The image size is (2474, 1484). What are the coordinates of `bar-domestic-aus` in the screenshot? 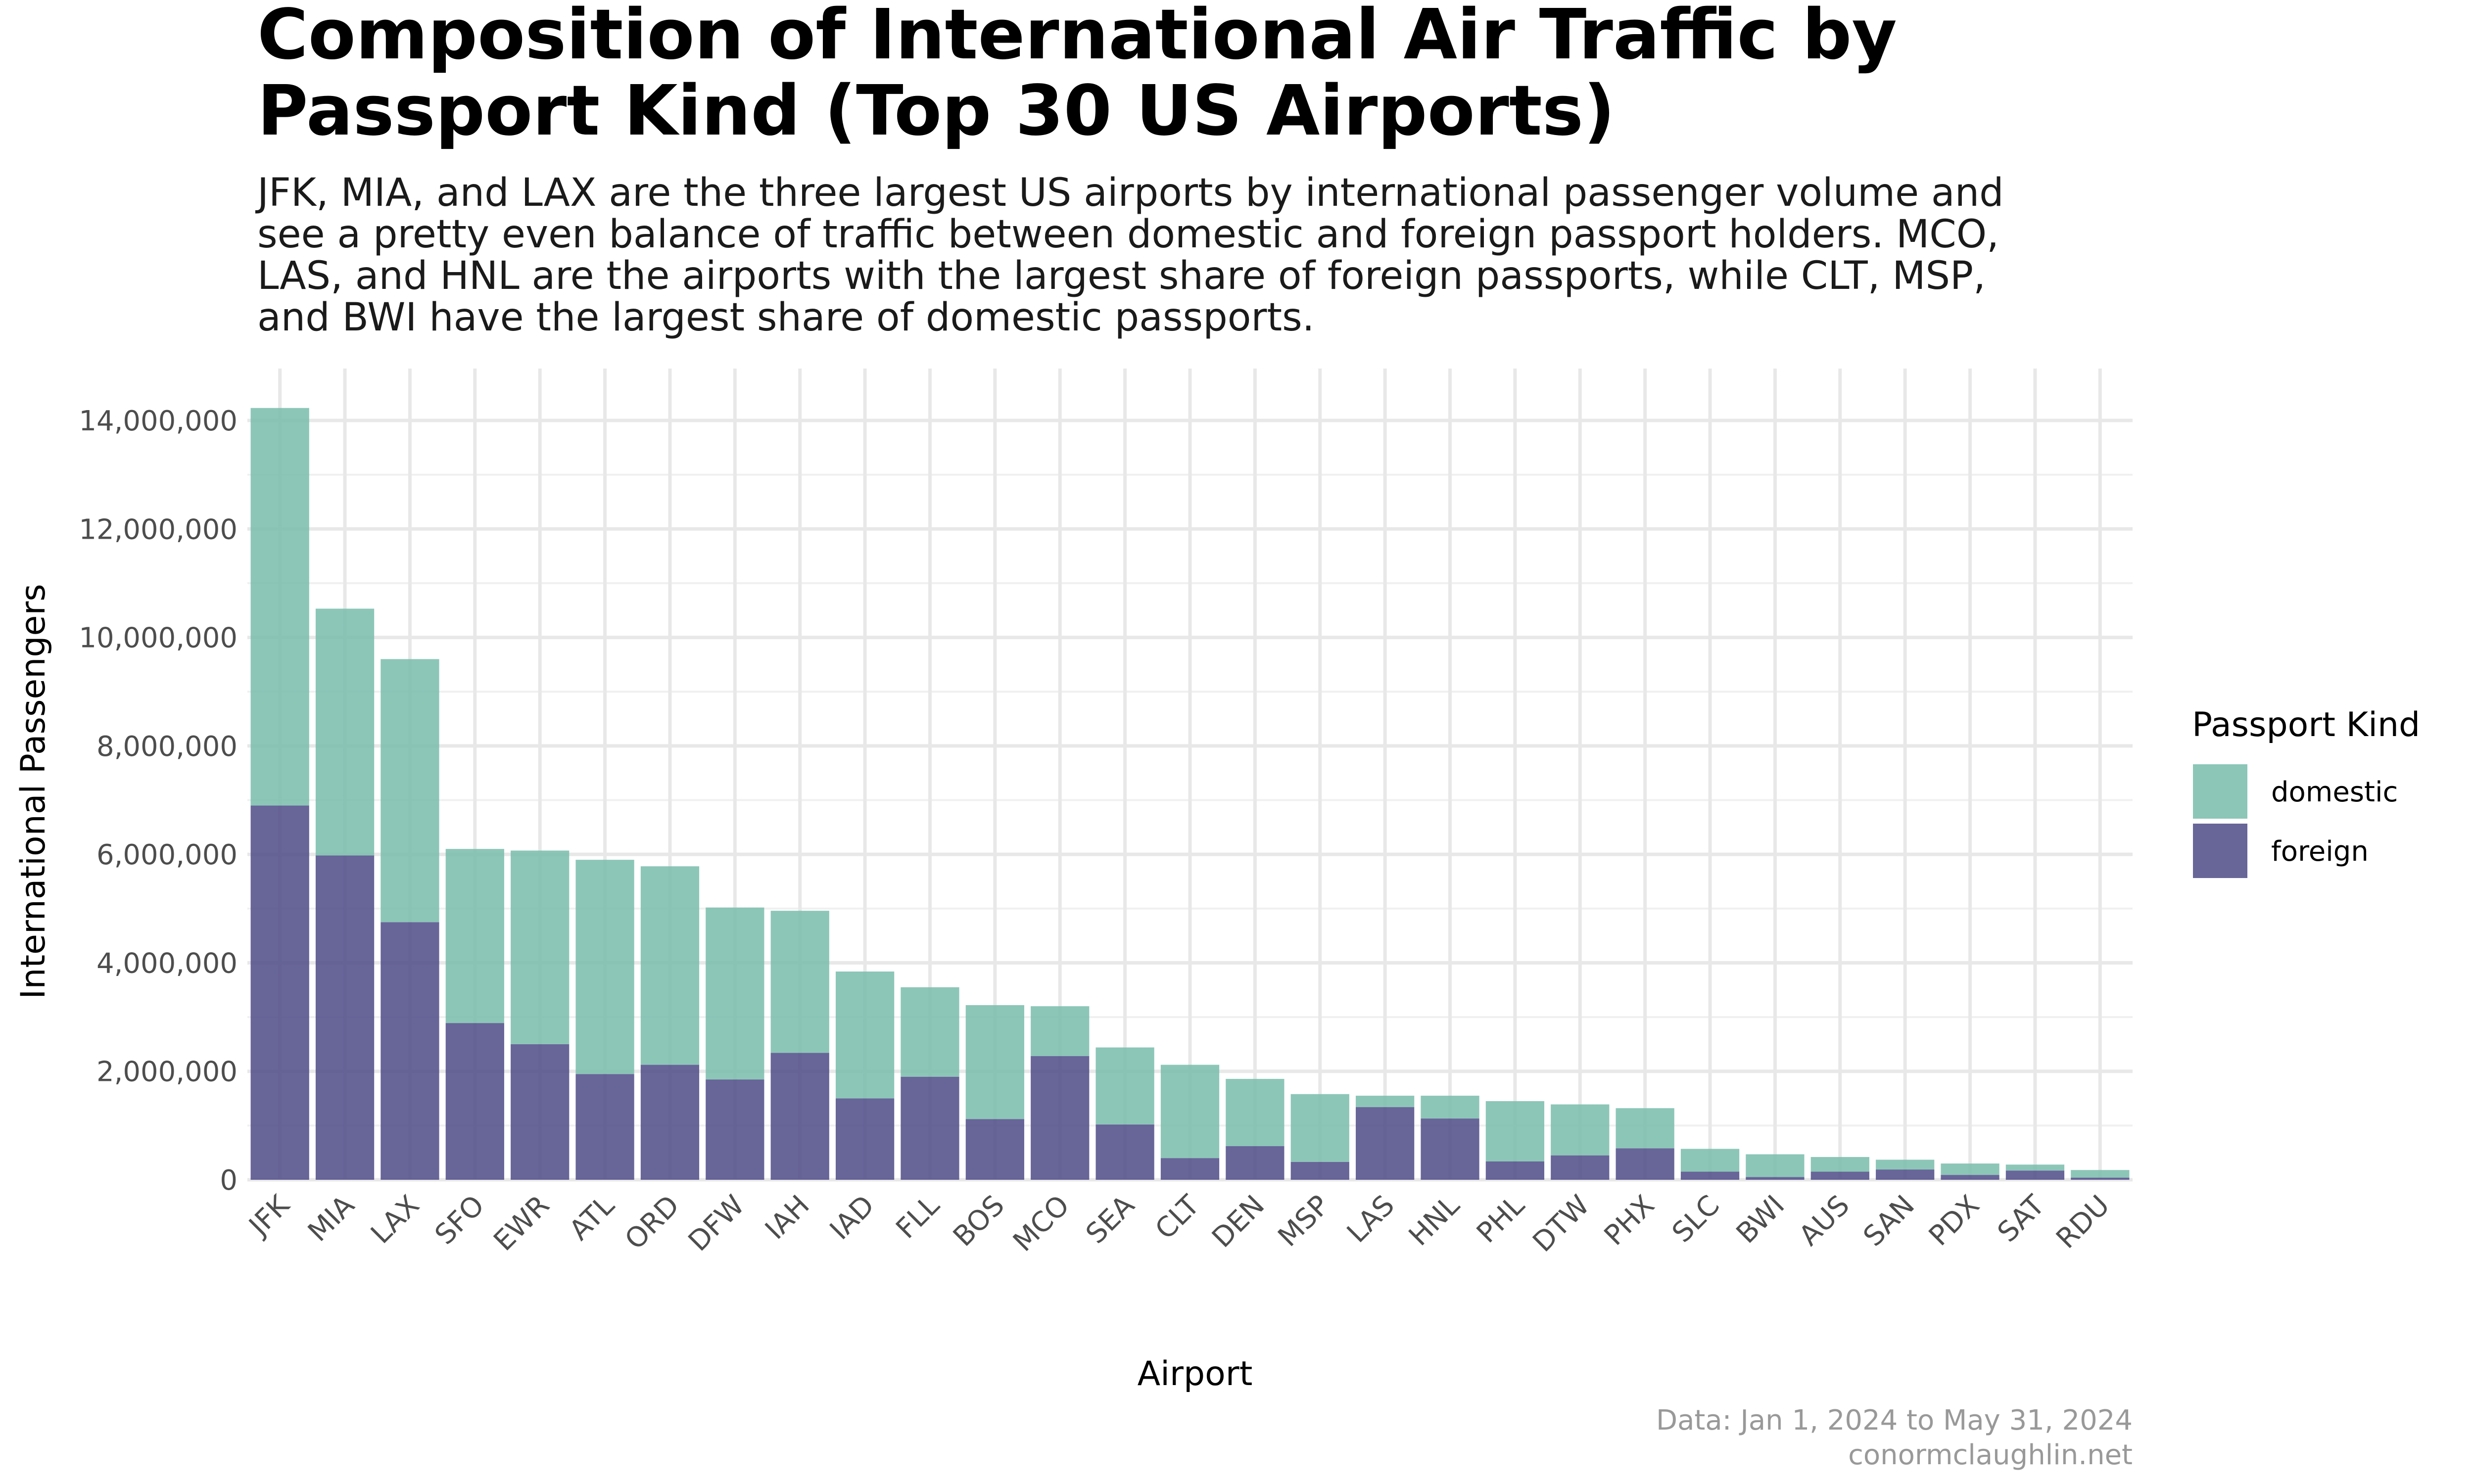 It's located at (1839, 1164).